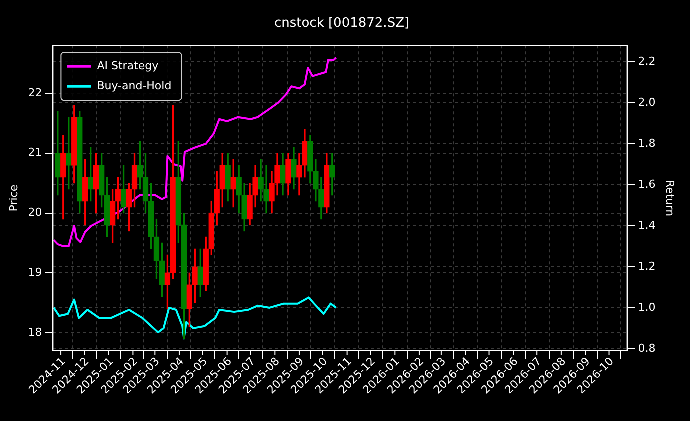 This screenshot has width=690, height=421. What do you see at coordinates (342, 24) in the screenshot?
I see `chart-title: cnstock [001872.SZ]` at bounding box center [342, 24].